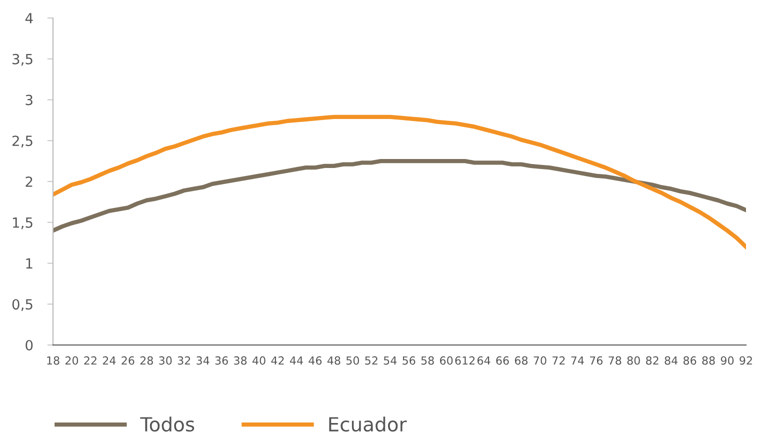 This screenshot has width=760, height=445. Describe the element at coordinates (521, 360) in the screenshot. I see `x-tick-label: 68` at that location.